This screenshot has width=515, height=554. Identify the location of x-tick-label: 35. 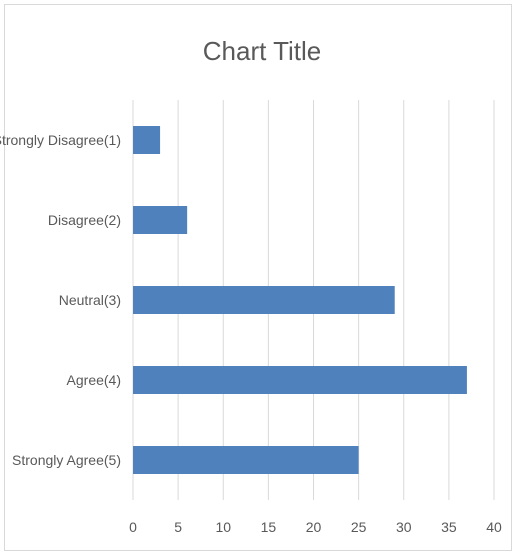
(449, 527).